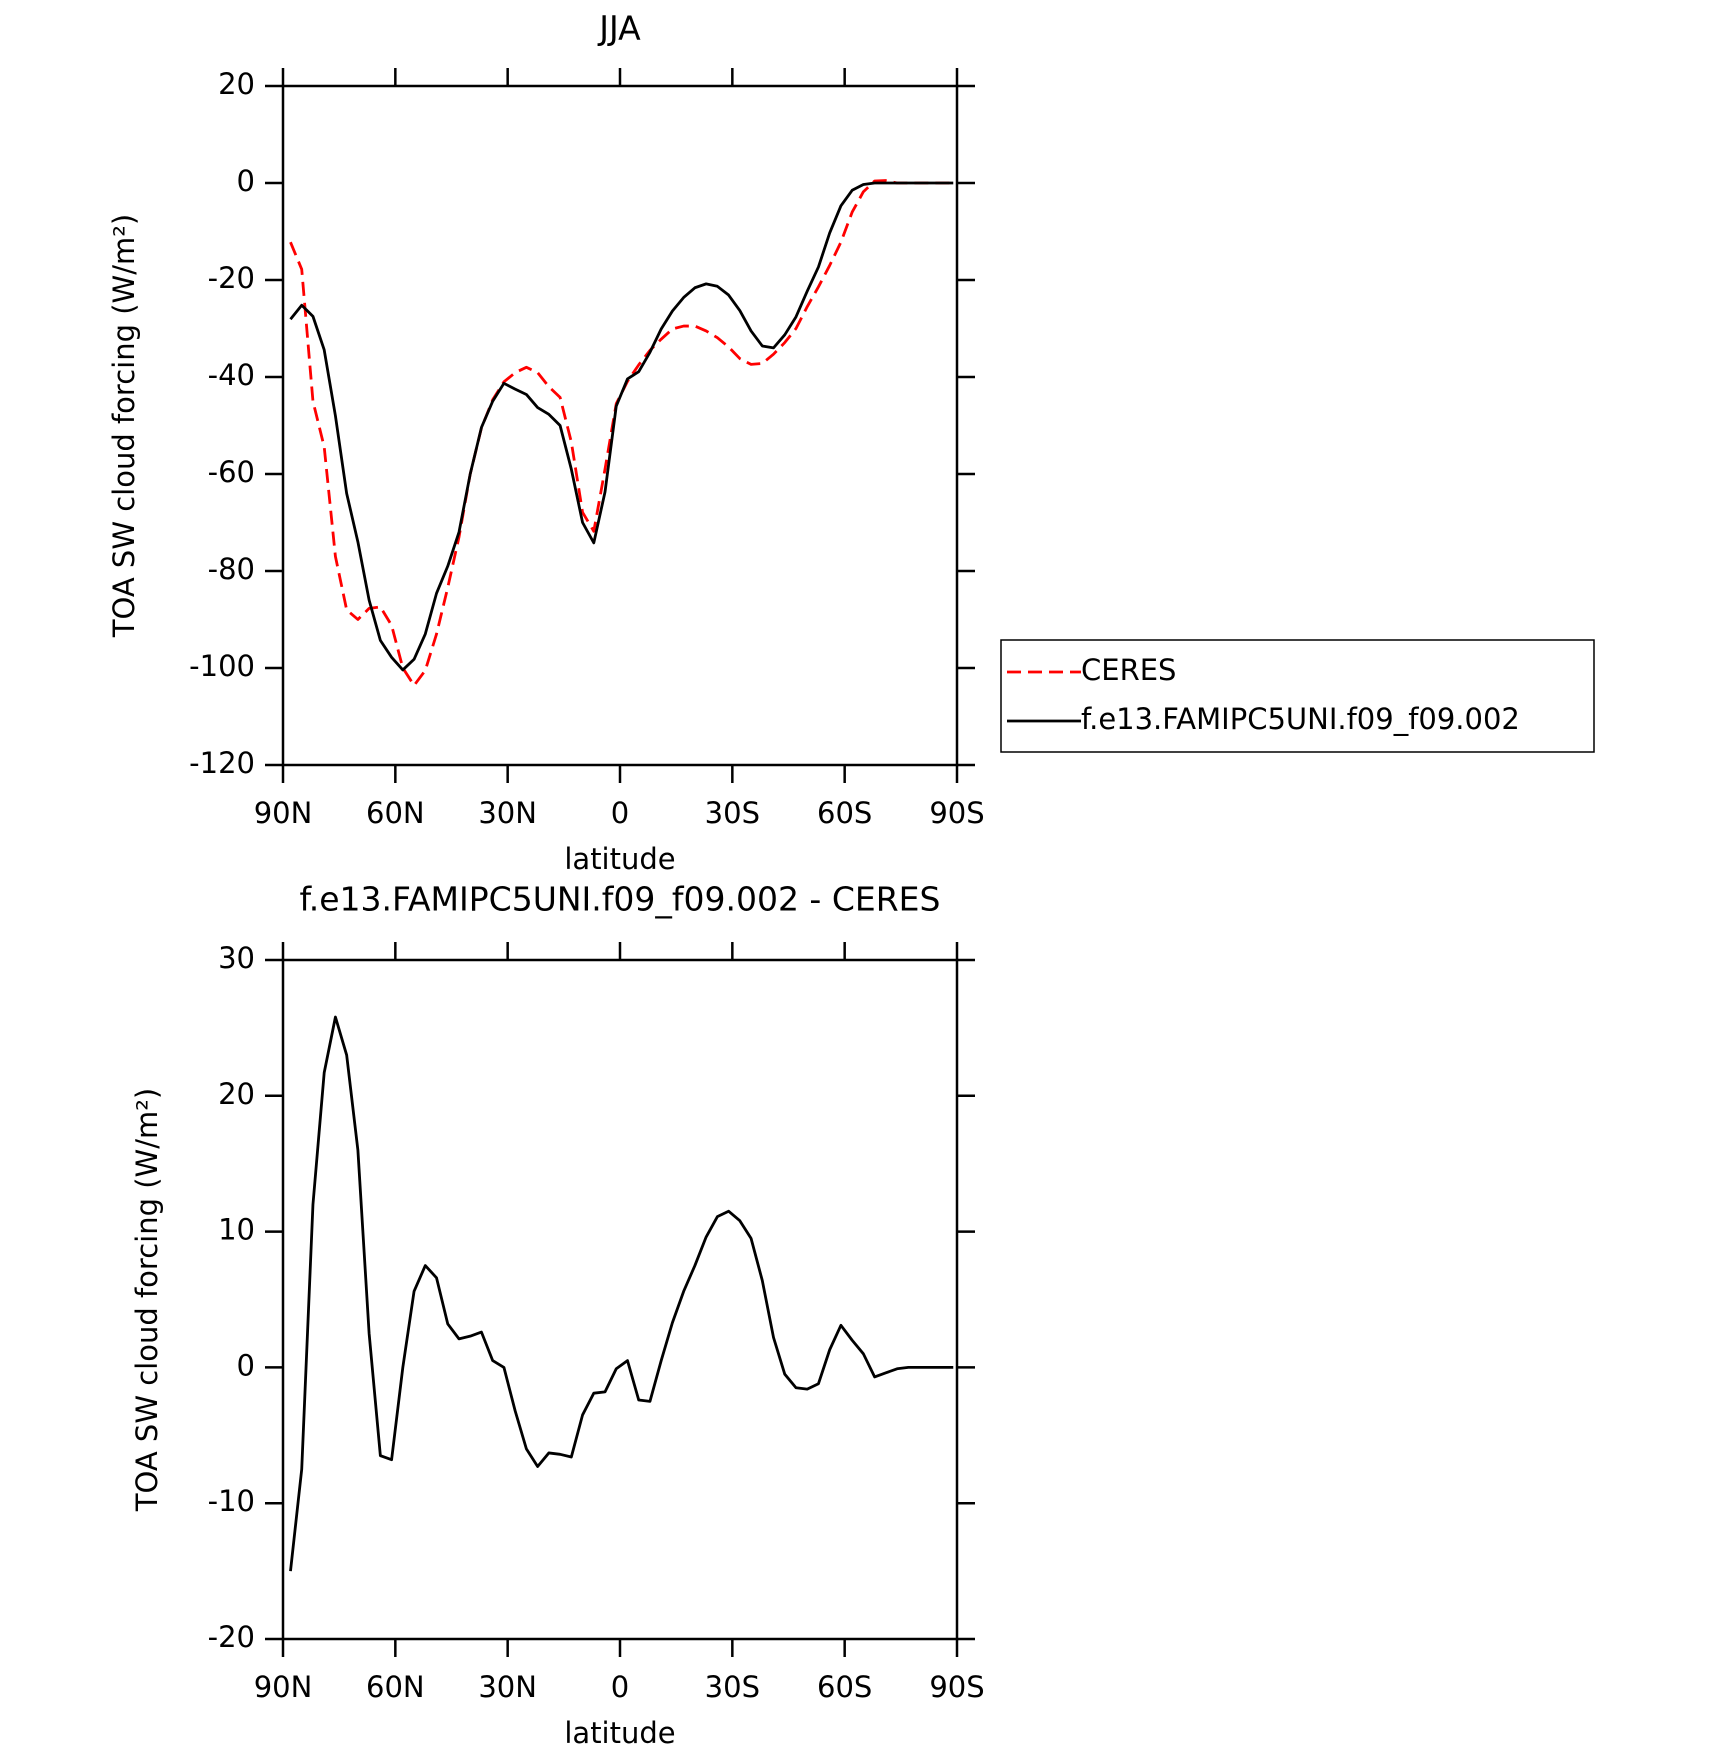  What do you see at coordinates (1128, 670) in the screenshot?
I see `legend-label: CERES` at bounding box center [1128, 670].